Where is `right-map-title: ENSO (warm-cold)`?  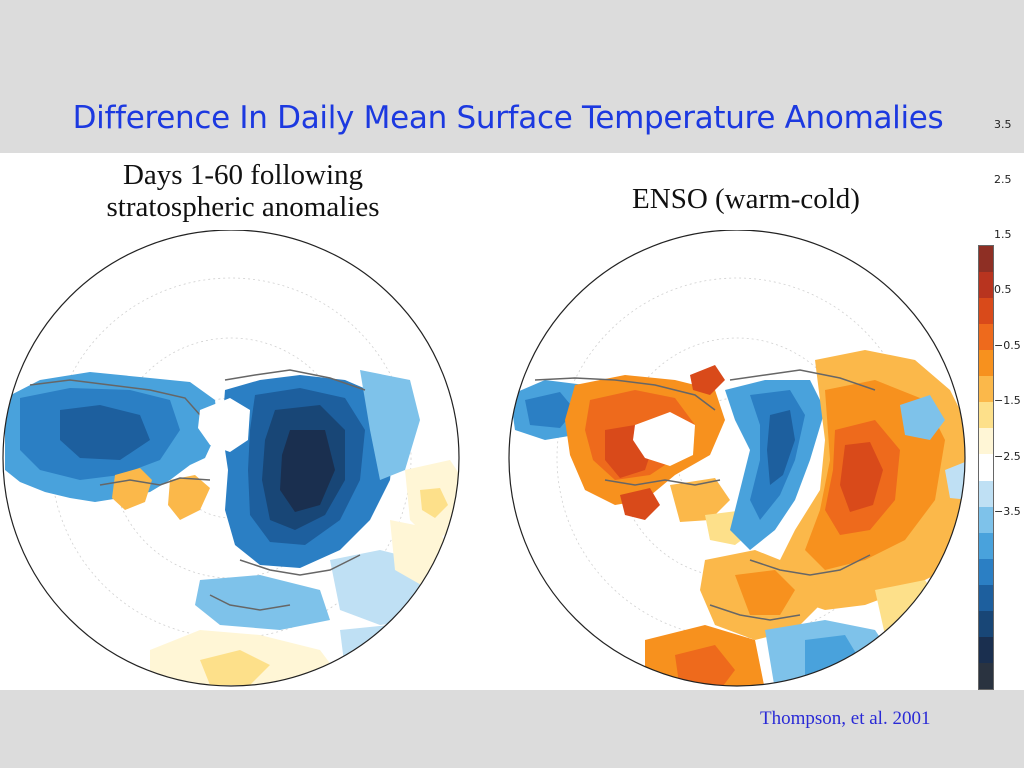
right-map-title: ENSO (warm-cold) is located at coordinates (746, 199).